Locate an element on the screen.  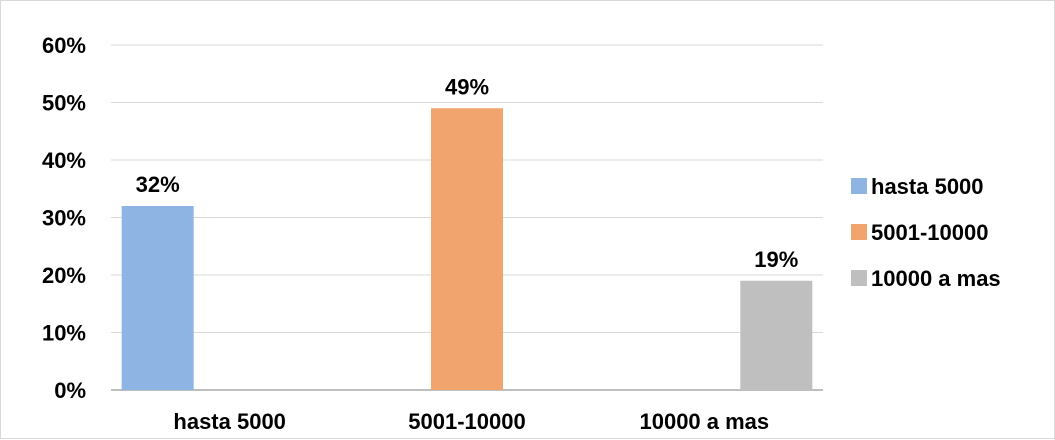
x-tick-label: hasta 5000 is located at coordinates (229, 421).